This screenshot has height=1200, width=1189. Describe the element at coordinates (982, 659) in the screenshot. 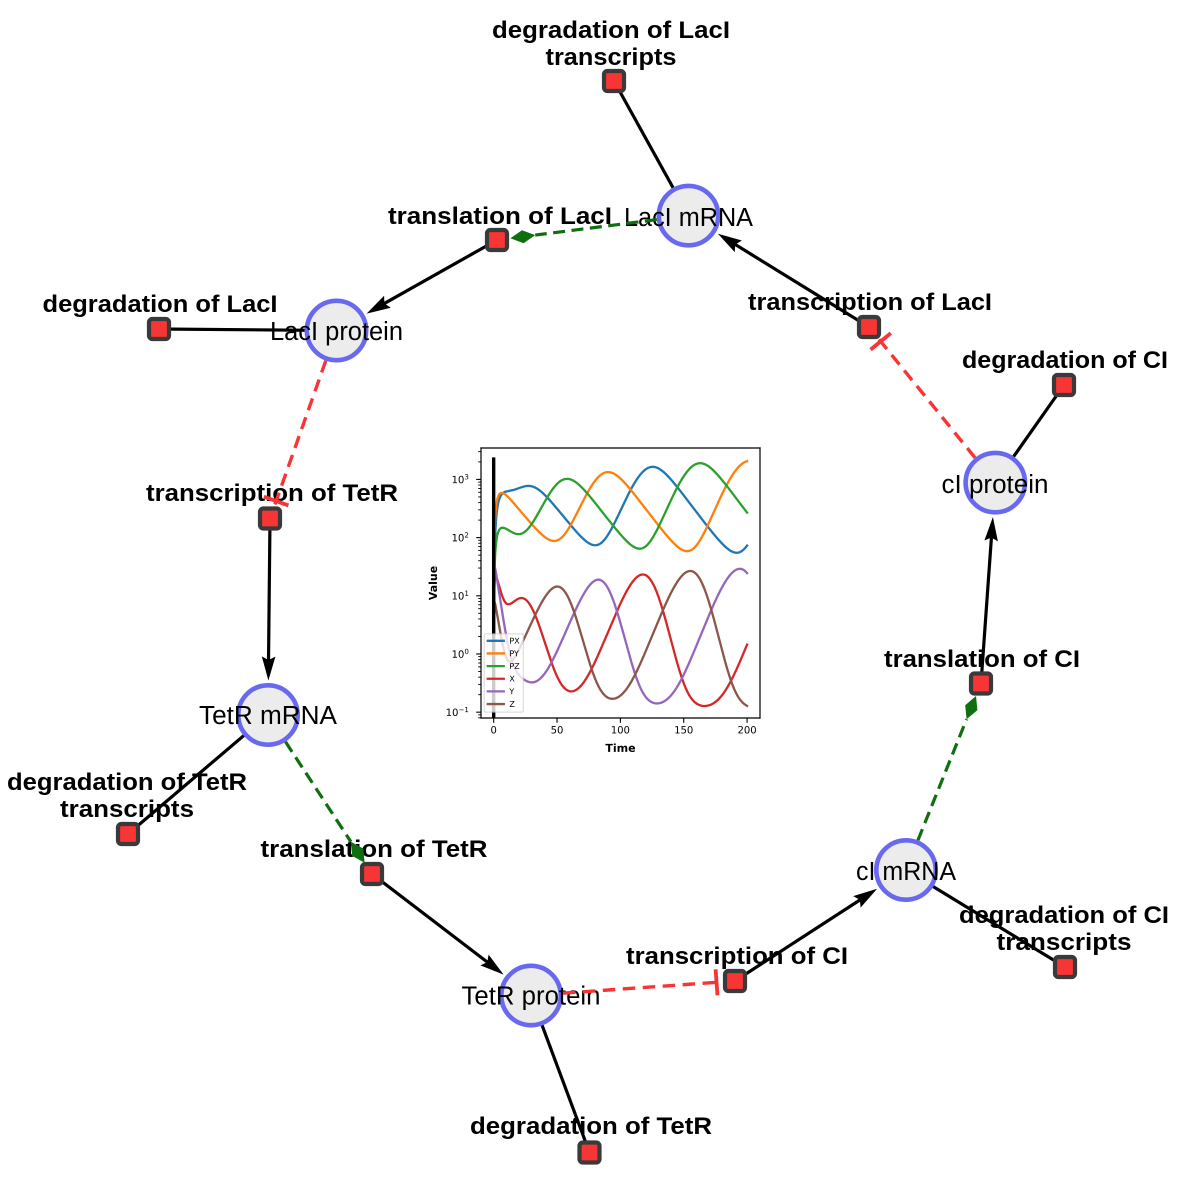

I see `svg-text: translation of CI` at that location.